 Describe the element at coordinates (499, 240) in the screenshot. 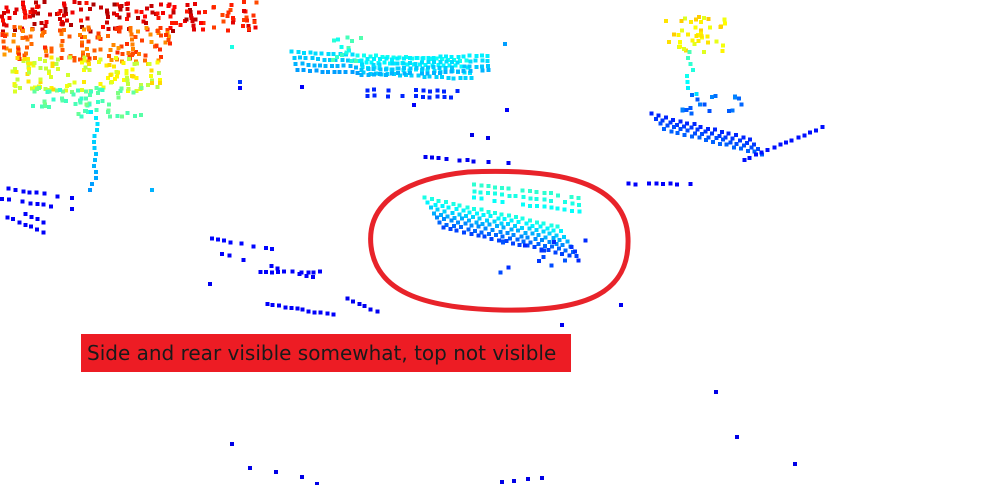

I see `highlight-ellipse` at that location.